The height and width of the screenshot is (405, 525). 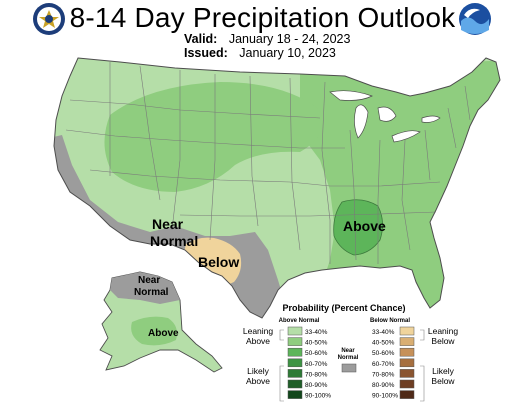 What do you see at coordinates (443, 371) in the screenshot?
I see `legend-likely-below-1: Likely` at bounding box center [443, 371].